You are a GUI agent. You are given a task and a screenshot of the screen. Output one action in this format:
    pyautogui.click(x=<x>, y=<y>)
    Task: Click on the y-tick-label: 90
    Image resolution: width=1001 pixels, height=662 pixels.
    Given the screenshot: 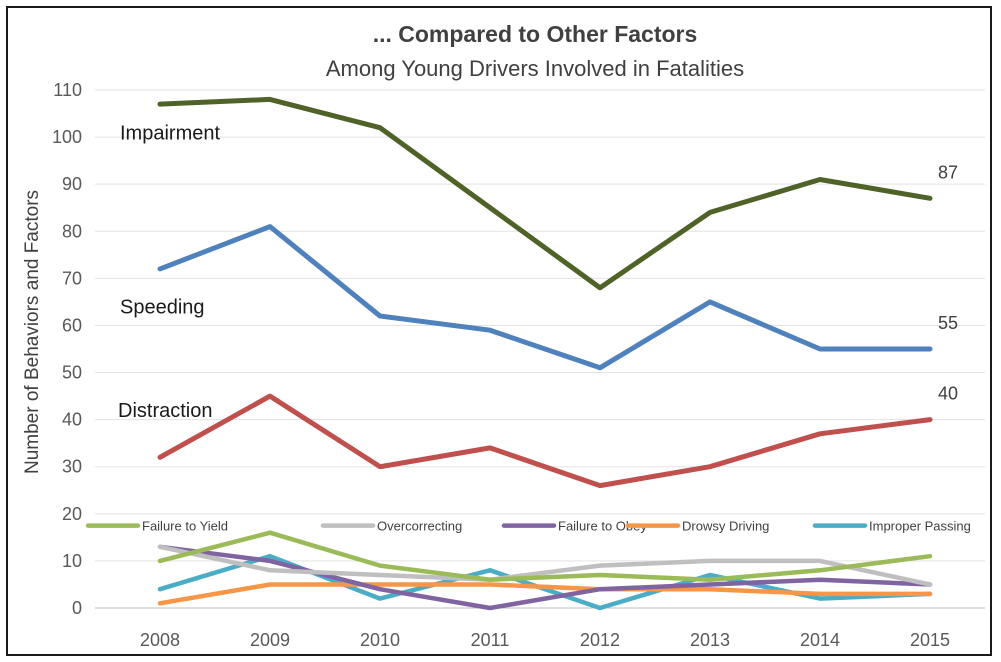 What is the action you would take?
    pyautogui.click(x=72, y=184)
    